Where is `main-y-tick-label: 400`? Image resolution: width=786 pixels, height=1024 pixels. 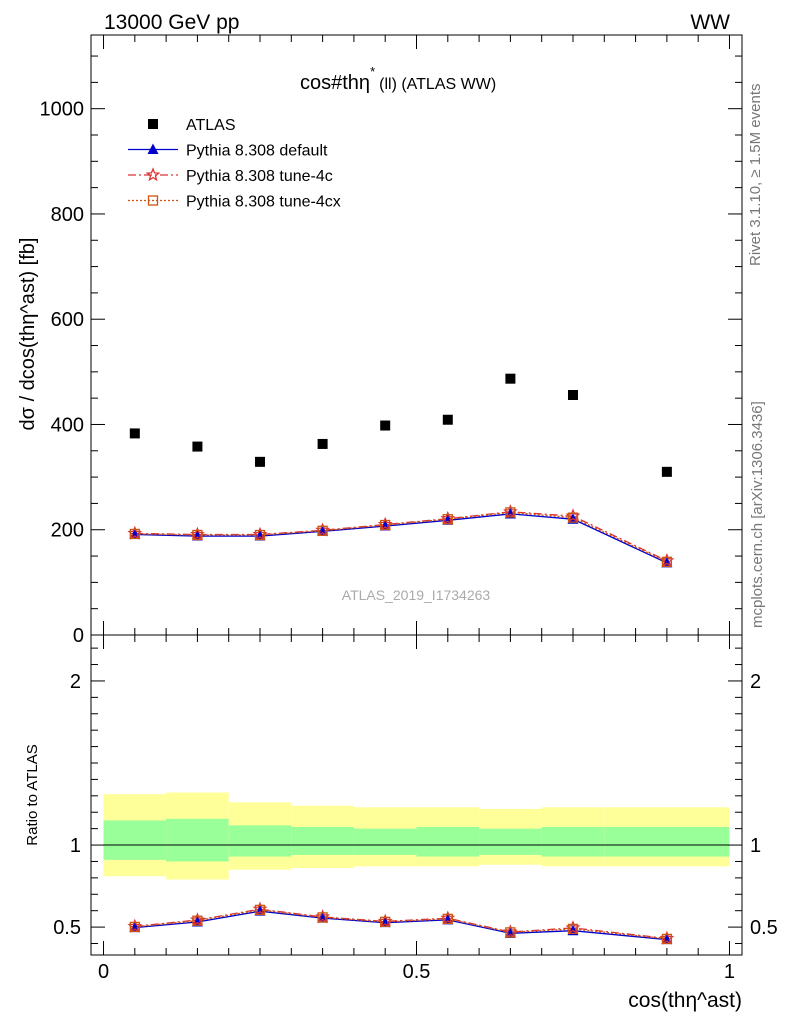
main-y-tick-label: 400 is located at coordinates (67, 425).